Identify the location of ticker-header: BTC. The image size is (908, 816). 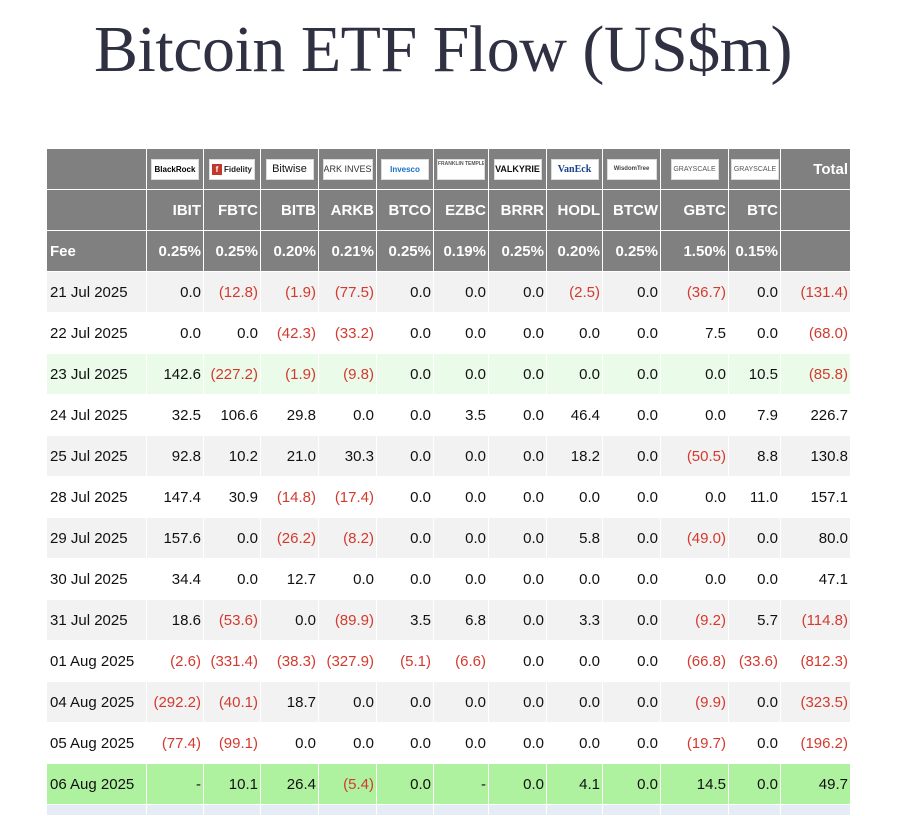
(754, 210).